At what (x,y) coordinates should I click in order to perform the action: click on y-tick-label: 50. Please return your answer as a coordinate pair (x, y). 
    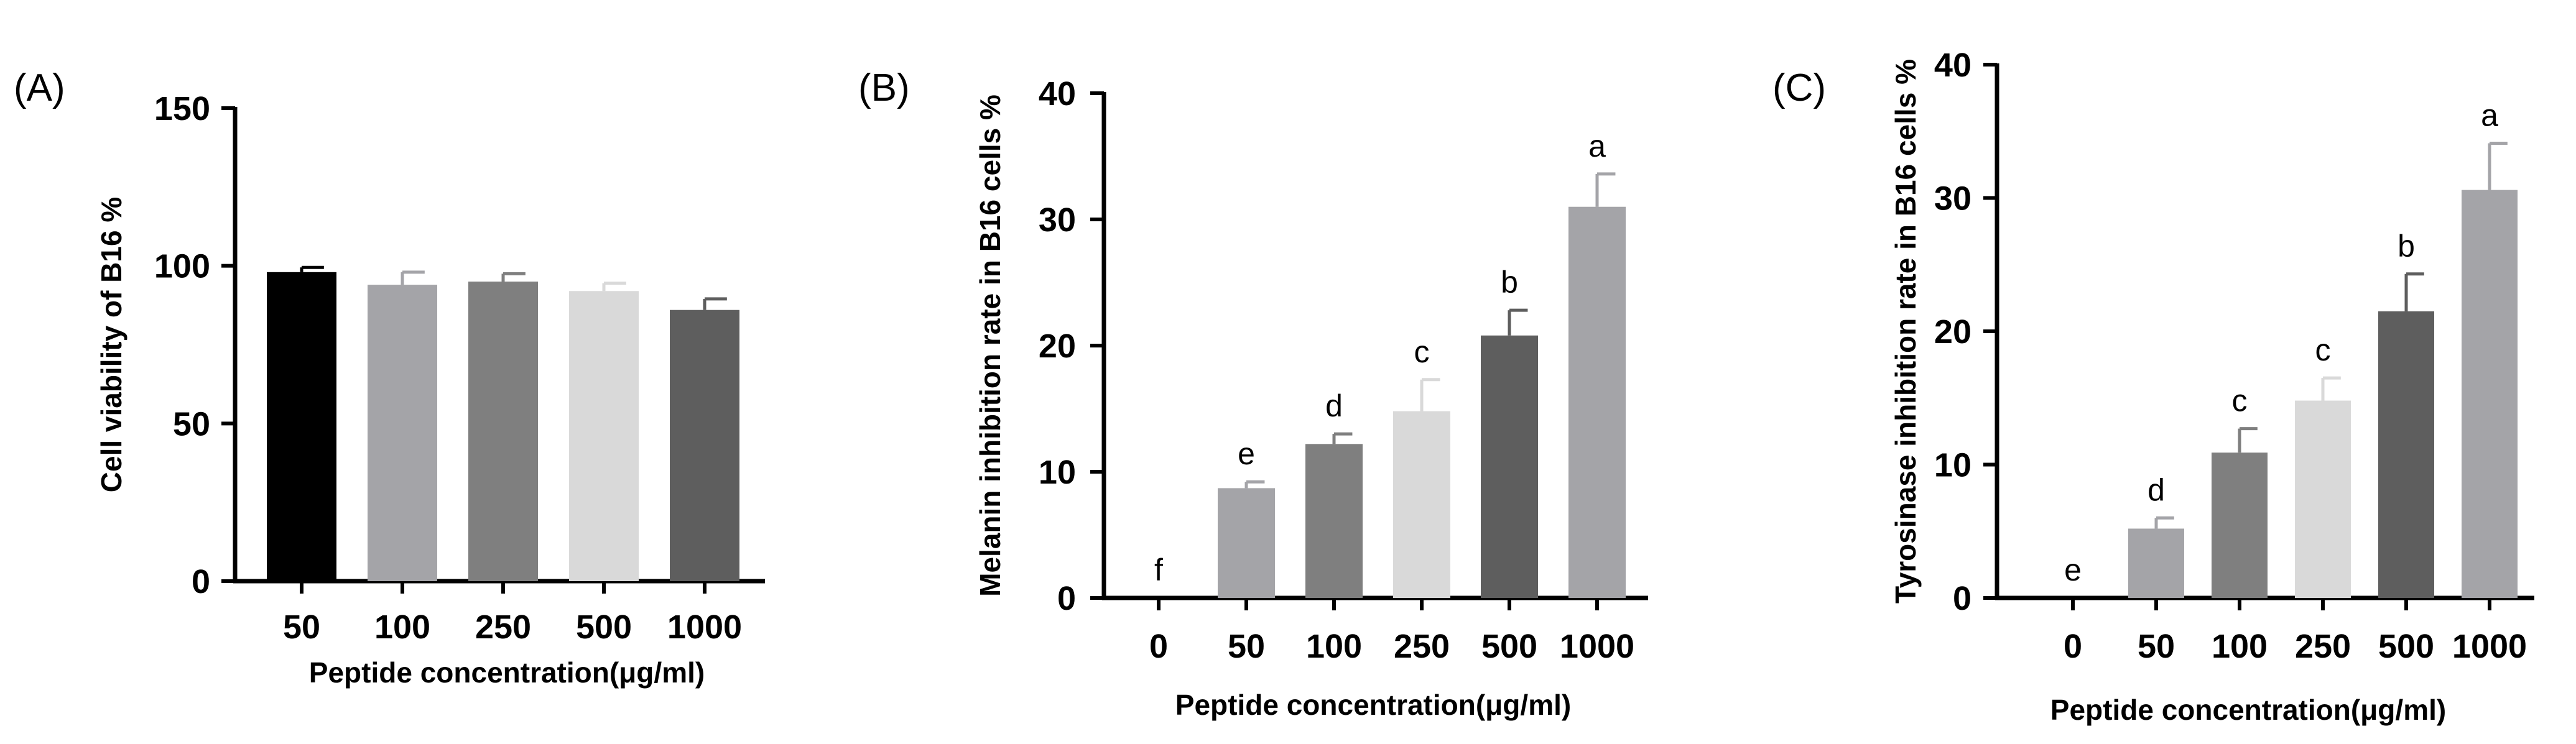
    Looking at the image, I should click on (191, 424).